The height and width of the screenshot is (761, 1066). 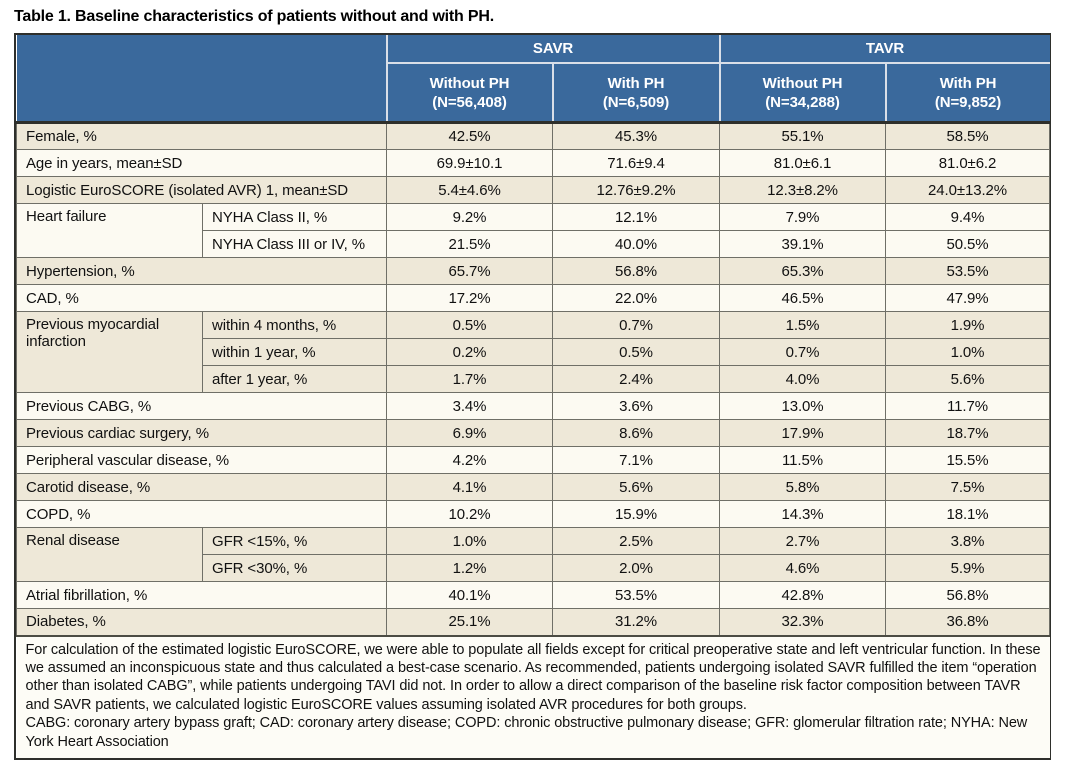 I want to click on value-cell: 42.8%, so click(x=803, y=595).